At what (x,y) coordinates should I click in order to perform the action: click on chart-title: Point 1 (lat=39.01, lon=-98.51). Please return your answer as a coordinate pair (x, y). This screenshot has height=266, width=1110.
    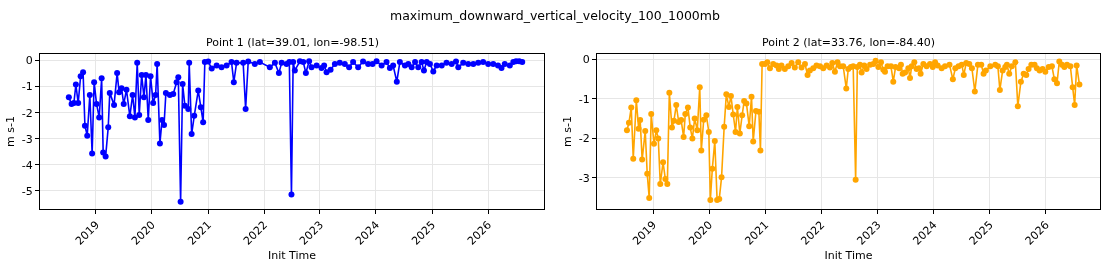
    Looking at the image, I should click on (293, 42).